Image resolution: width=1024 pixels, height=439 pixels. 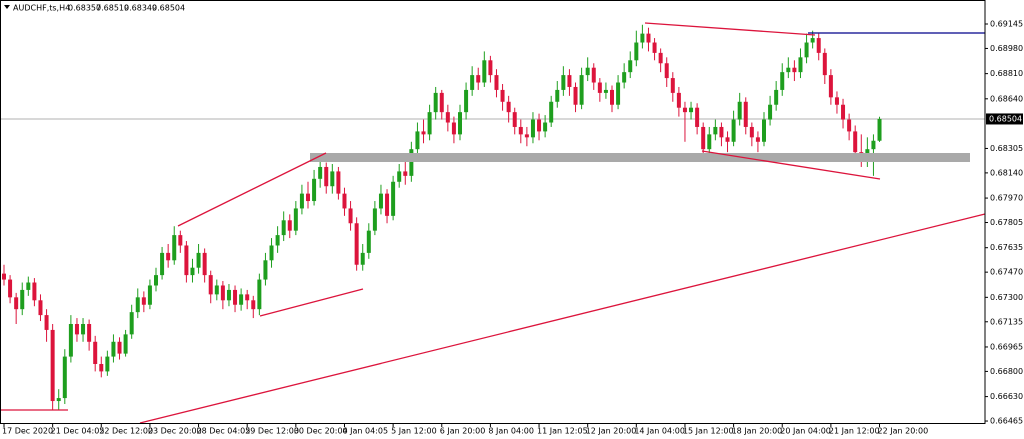 What do you see at coordinates (1006, 24) in the screenshot?
I see `y-tick-label: 0.69145` at bounding box center [1006, 24].